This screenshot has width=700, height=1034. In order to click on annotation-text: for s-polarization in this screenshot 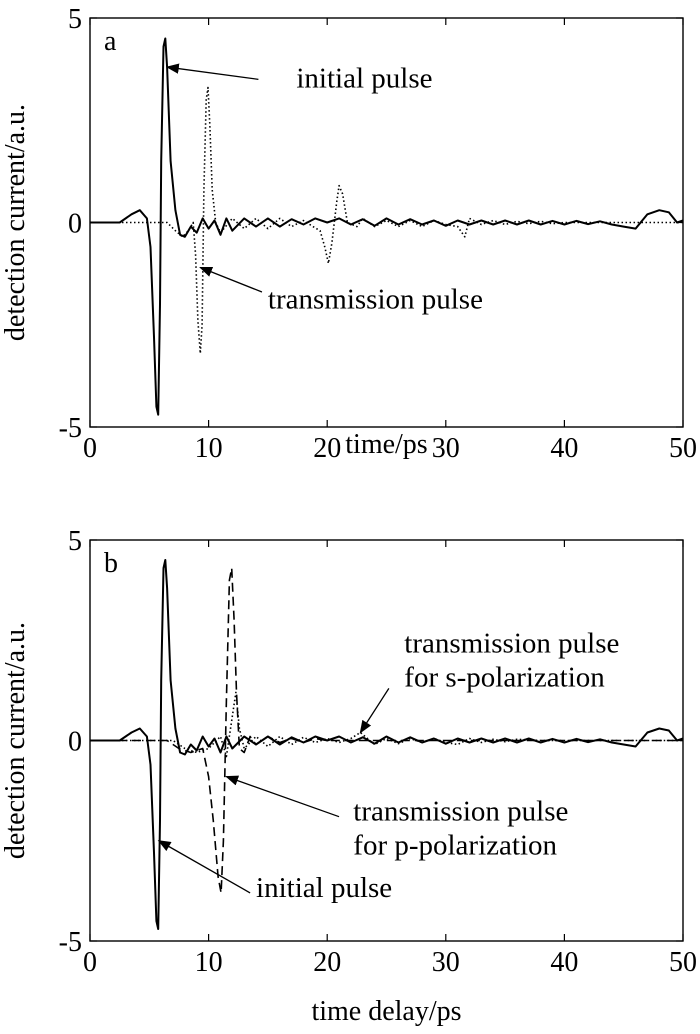, I will do `click(504, 677)`.